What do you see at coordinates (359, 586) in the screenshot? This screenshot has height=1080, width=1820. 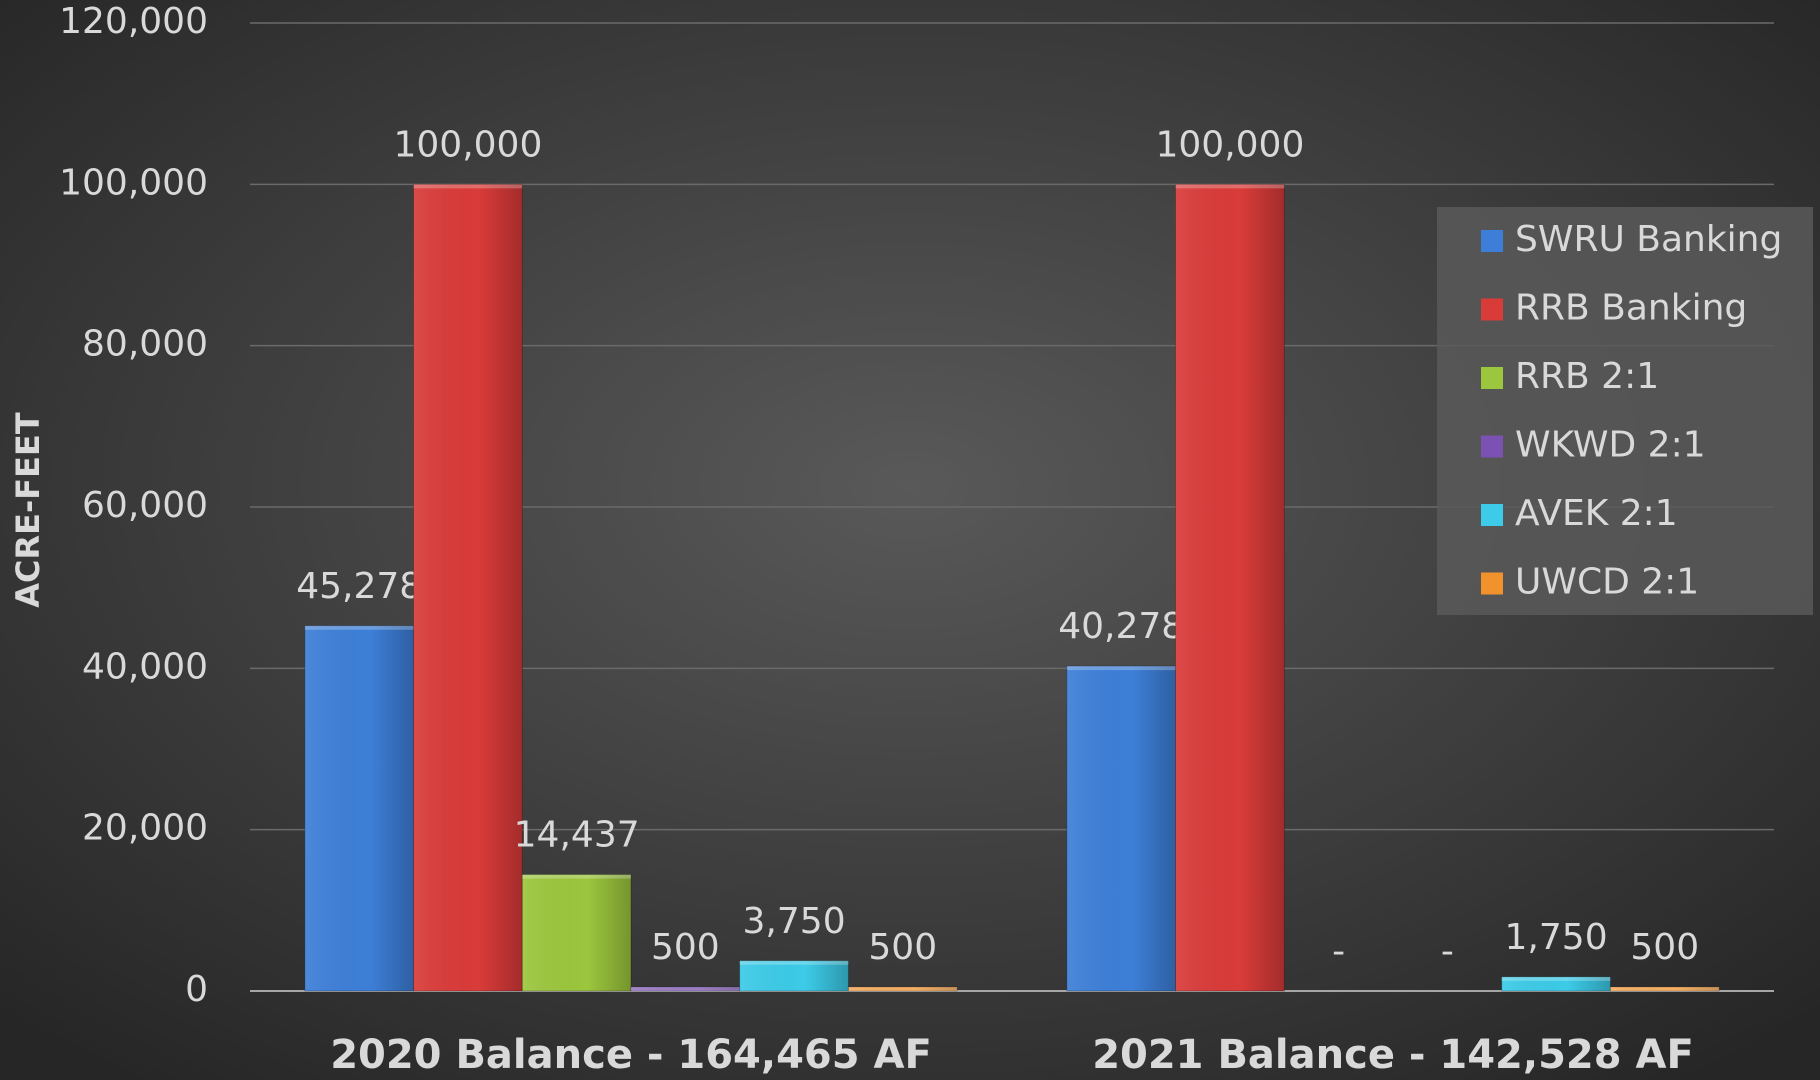 I see `data-label: 45,278` at bounding box center [359, 586].